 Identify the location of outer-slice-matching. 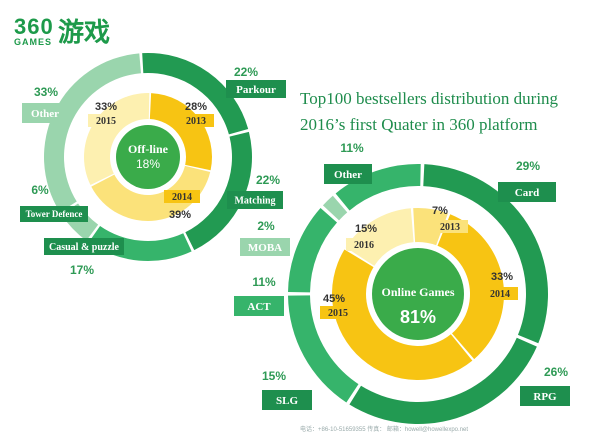
(218, 191).